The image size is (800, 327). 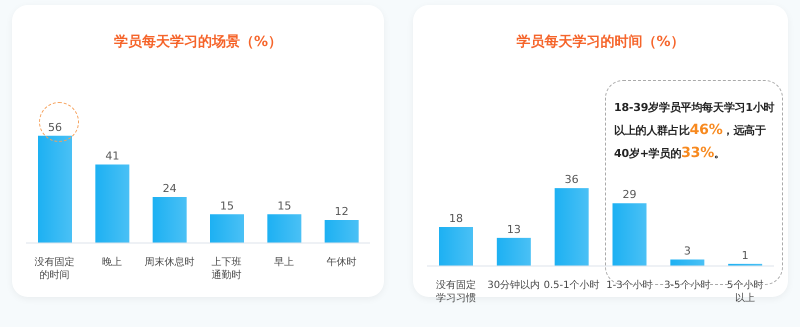 What do you see at coordinates (687, 251) in the screenshot?
I see `data-label: 3` at bounding box center [687, 251].